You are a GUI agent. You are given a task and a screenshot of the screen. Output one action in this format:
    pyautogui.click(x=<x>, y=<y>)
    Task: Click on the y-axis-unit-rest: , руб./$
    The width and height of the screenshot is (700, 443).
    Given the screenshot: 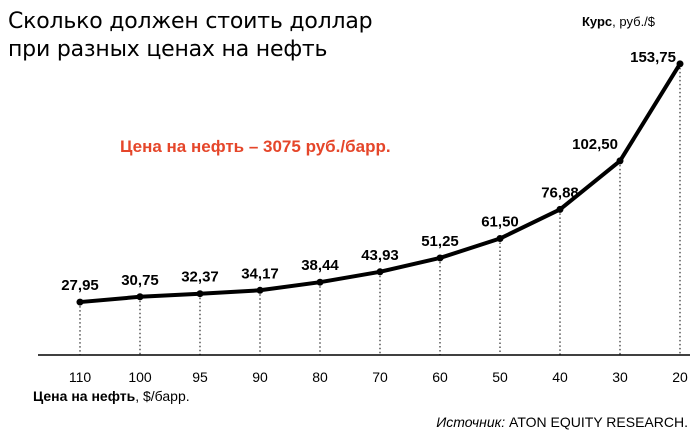 What is the action you would take?
    pyautogui.click(x=634, y=21)
    